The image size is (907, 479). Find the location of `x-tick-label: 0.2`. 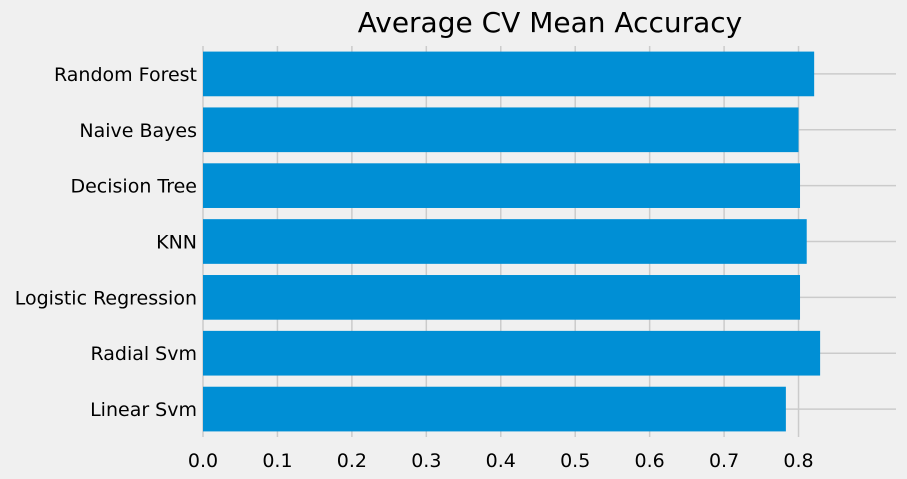

x-tick-label: 0.2 is located at coordinates (352, 461).